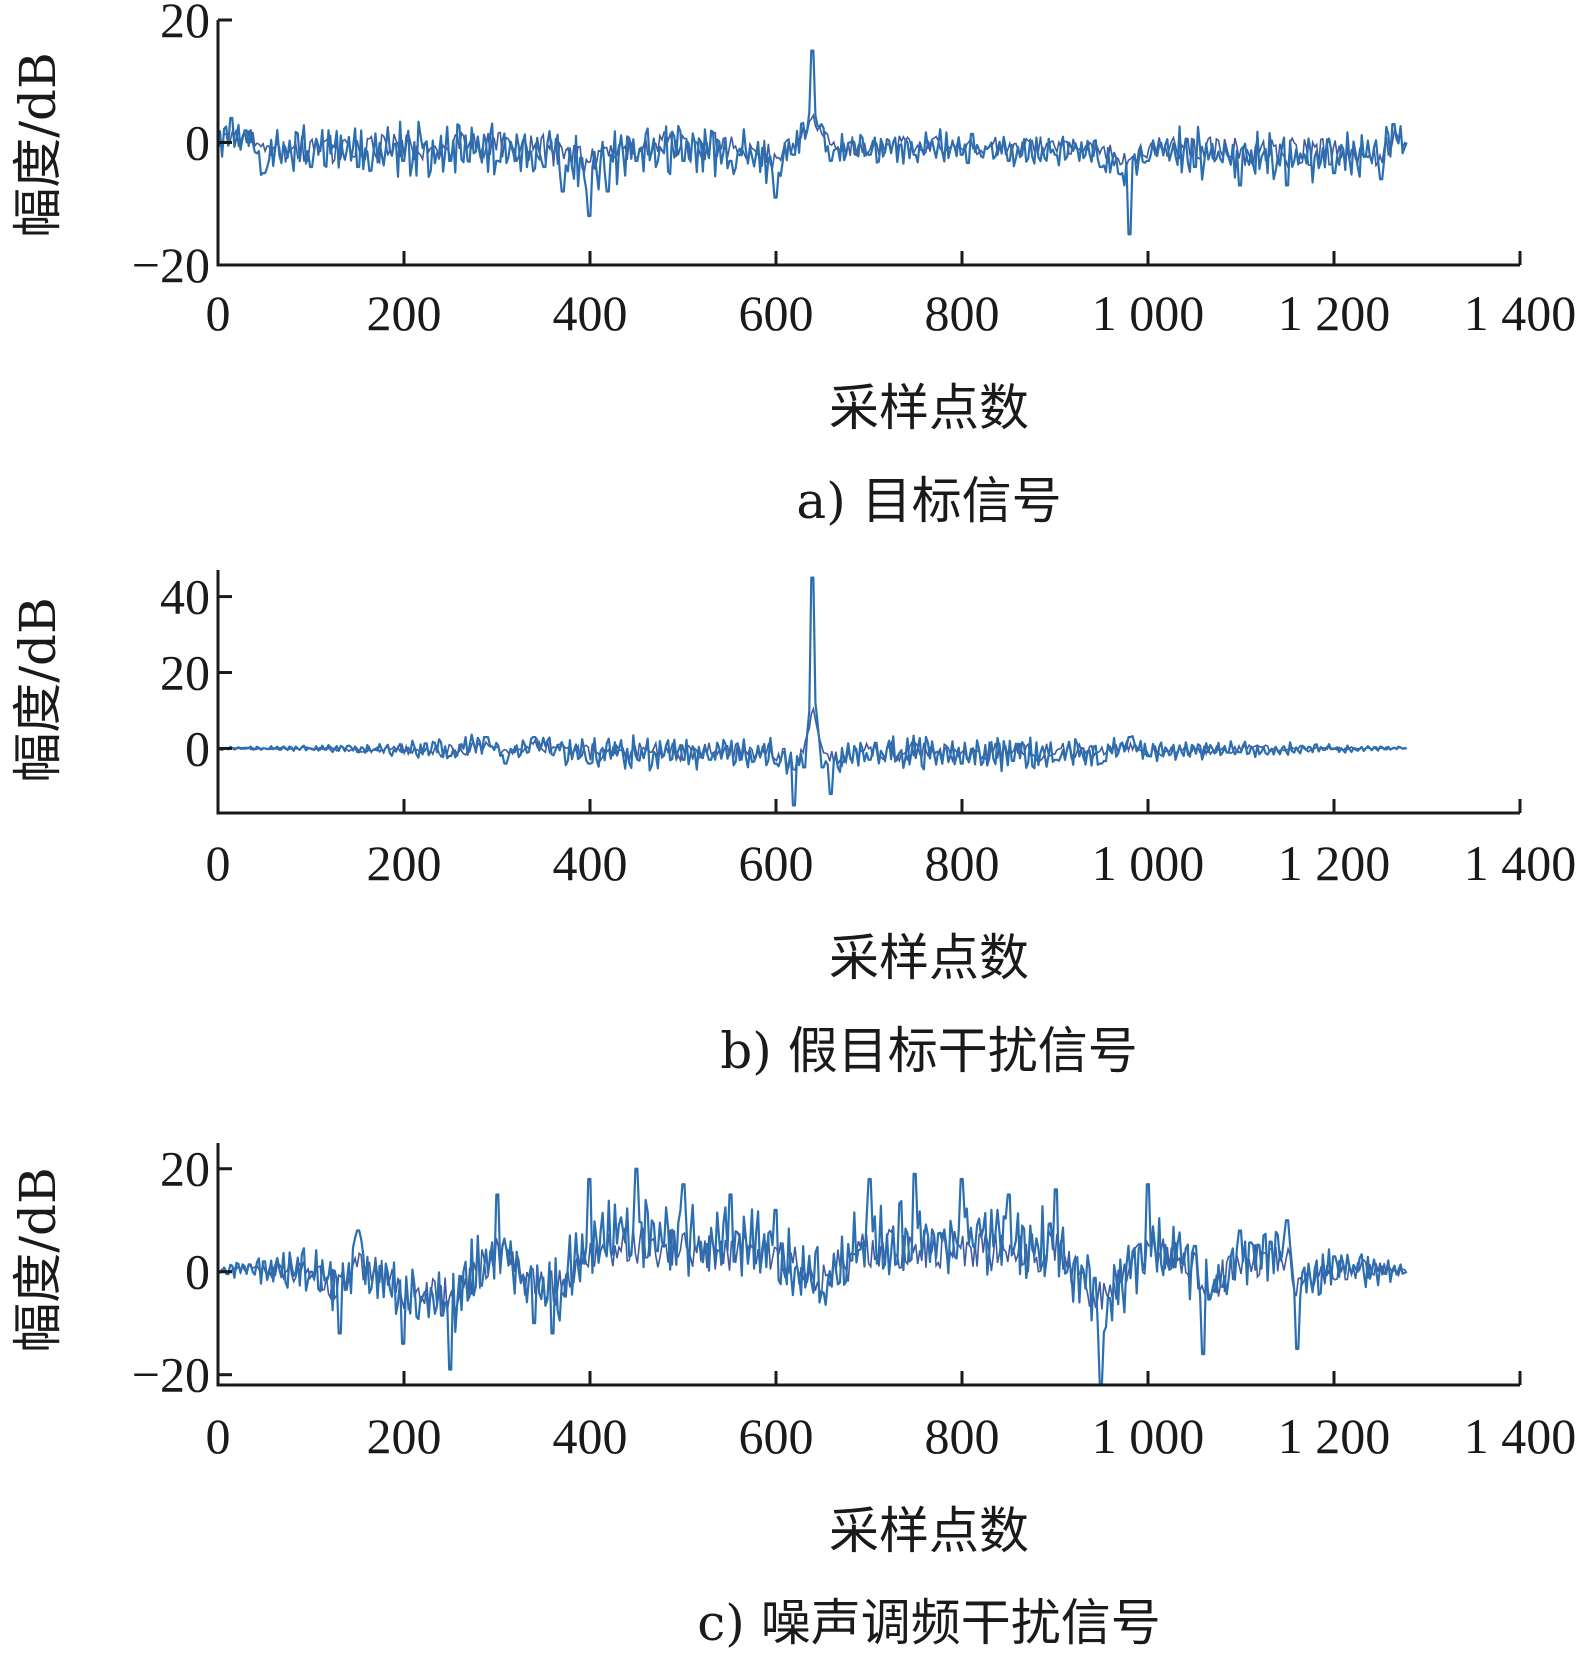  Describe the element at coordinates (38, 690) in the screenshot. I see `y-axis-label-b: 幅度/dB` at that location.